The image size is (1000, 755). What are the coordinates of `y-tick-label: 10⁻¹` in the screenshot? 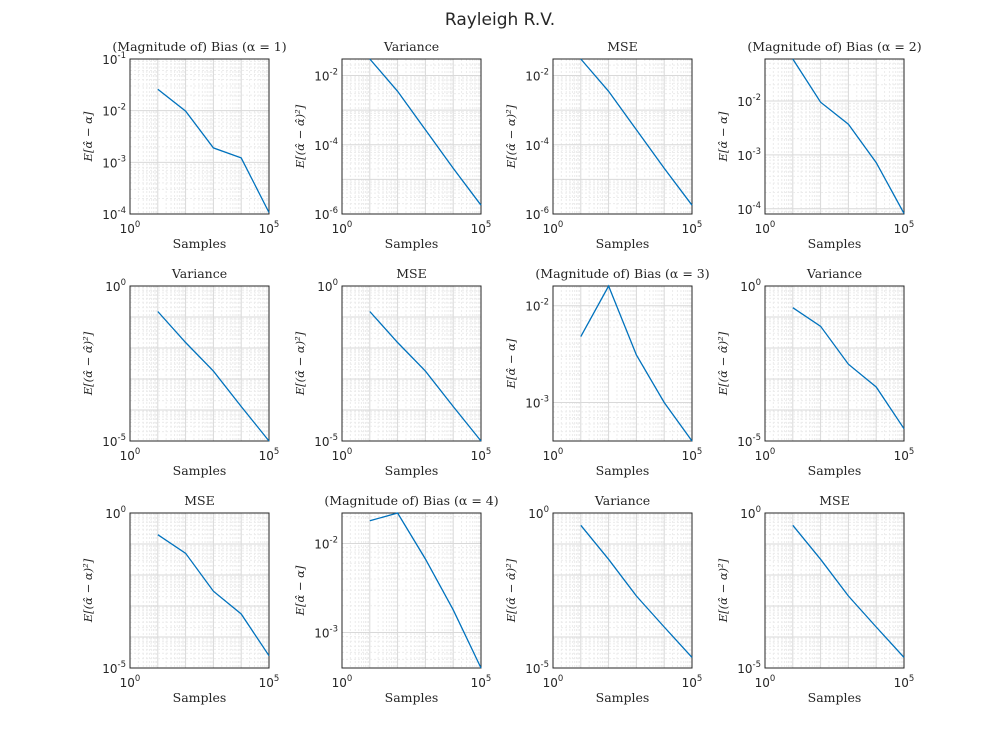 It's located at (114, 59).